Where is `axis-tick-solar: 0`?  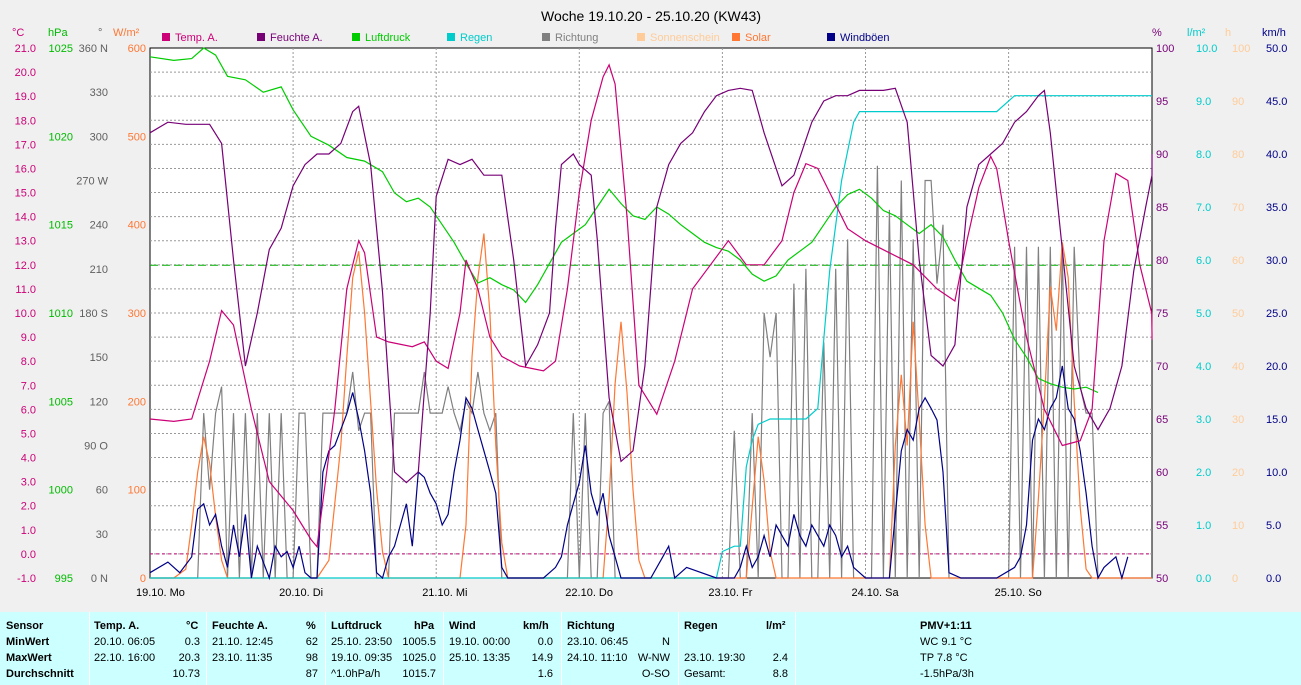
axis-tick-solar: 0 is located at coordinates (143, 579).